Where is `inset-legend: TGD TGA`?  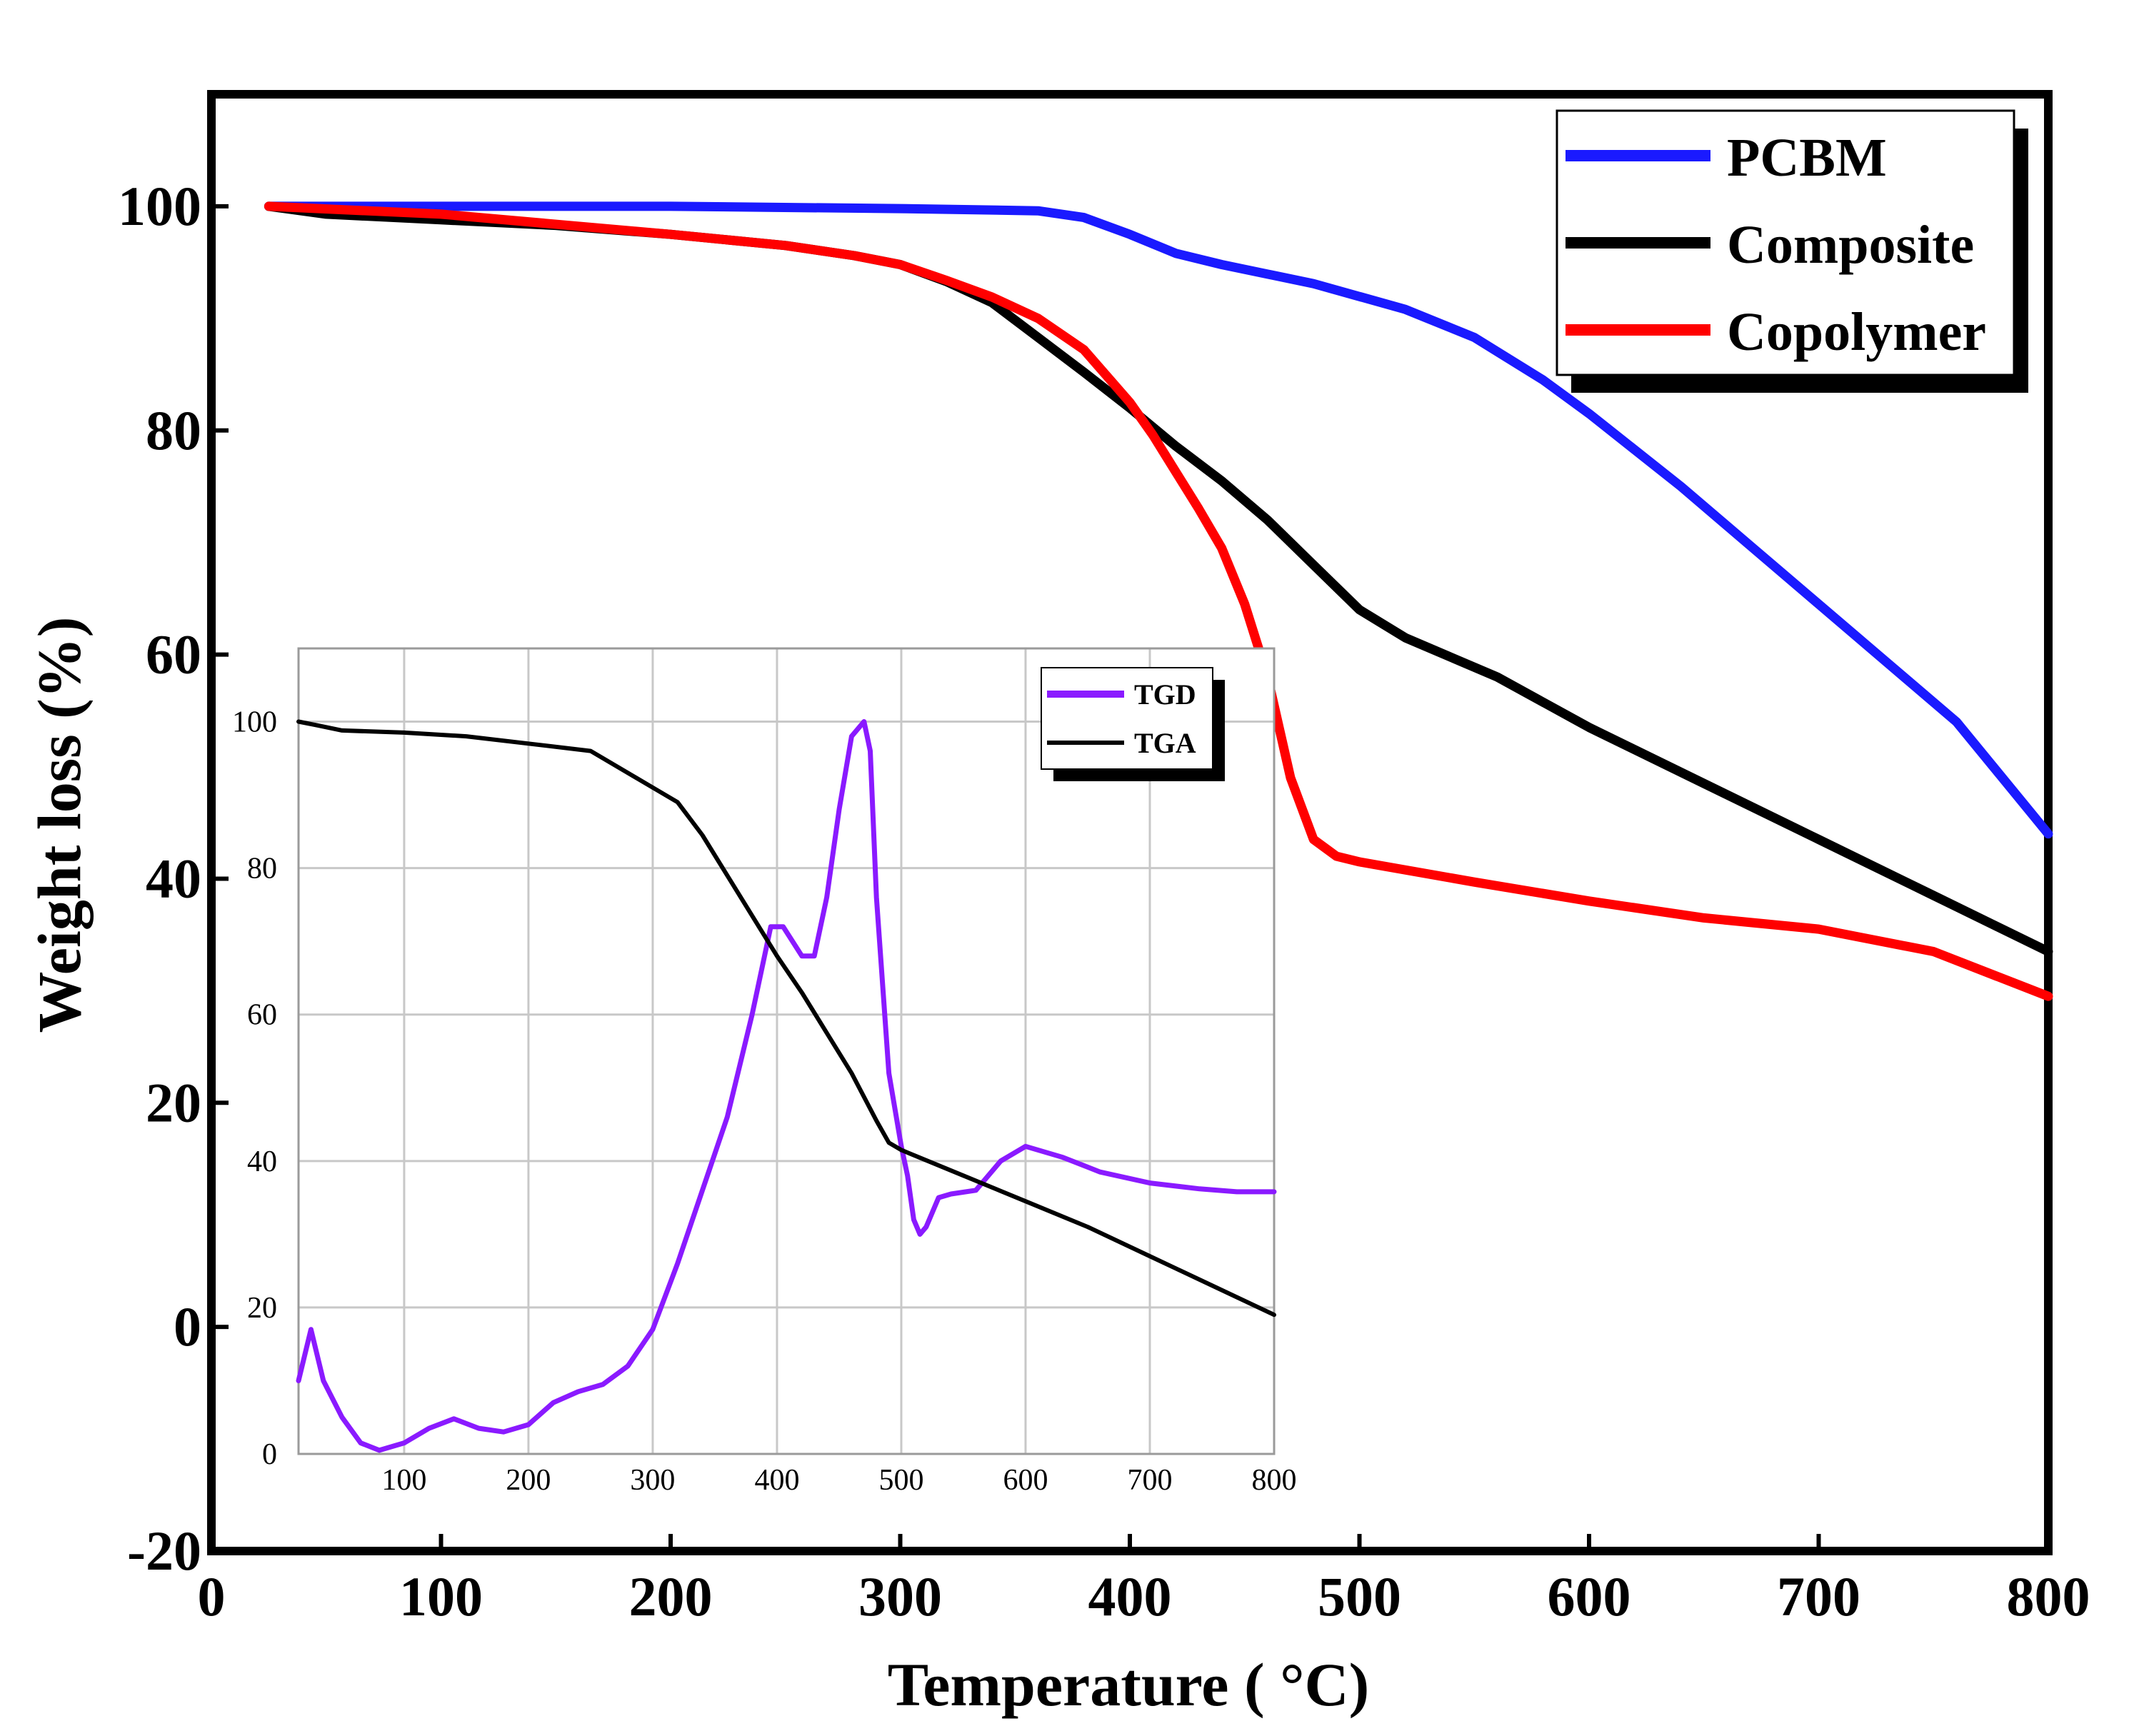 inset-legend: TGD TGA is located at coordinates (1133, 724).